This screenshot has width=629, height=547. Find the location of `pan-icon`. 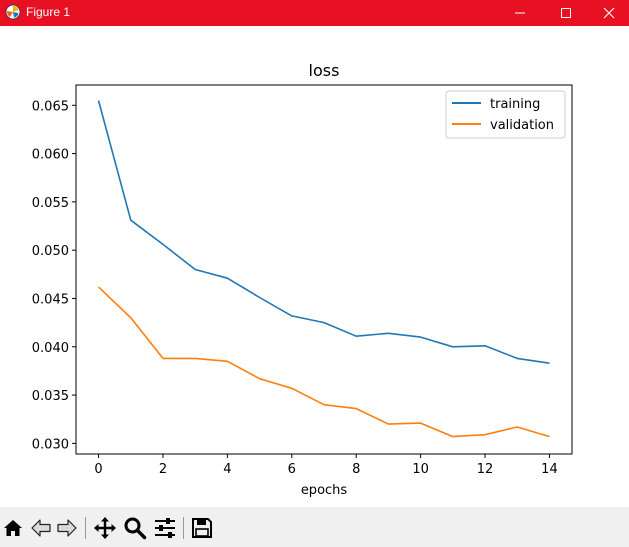

pan-icon is located at coordinates (105, 528).